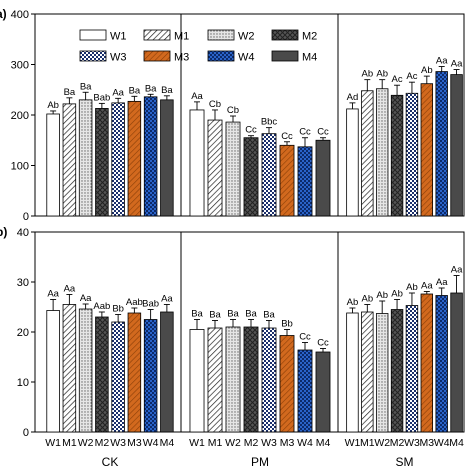 This screenshot has height=474, width=474. I want to click on significance-label: Aab, so click(101, 306).